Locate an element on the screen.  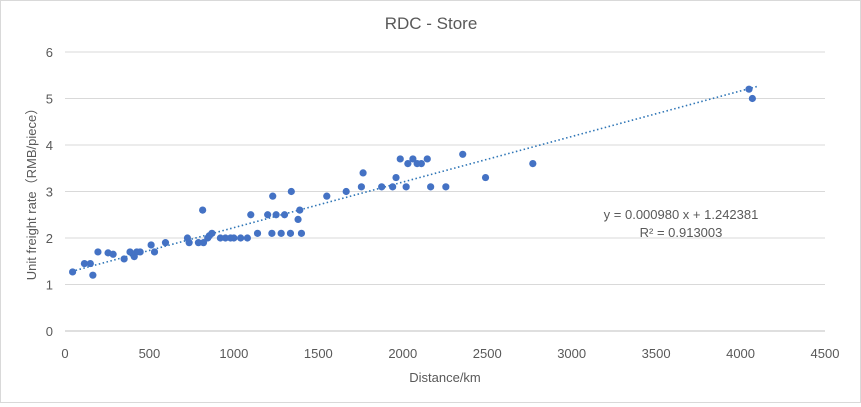
y-axis-ticks: 0 1 2 3 4 5 6 is located at coordinates (49, 192).